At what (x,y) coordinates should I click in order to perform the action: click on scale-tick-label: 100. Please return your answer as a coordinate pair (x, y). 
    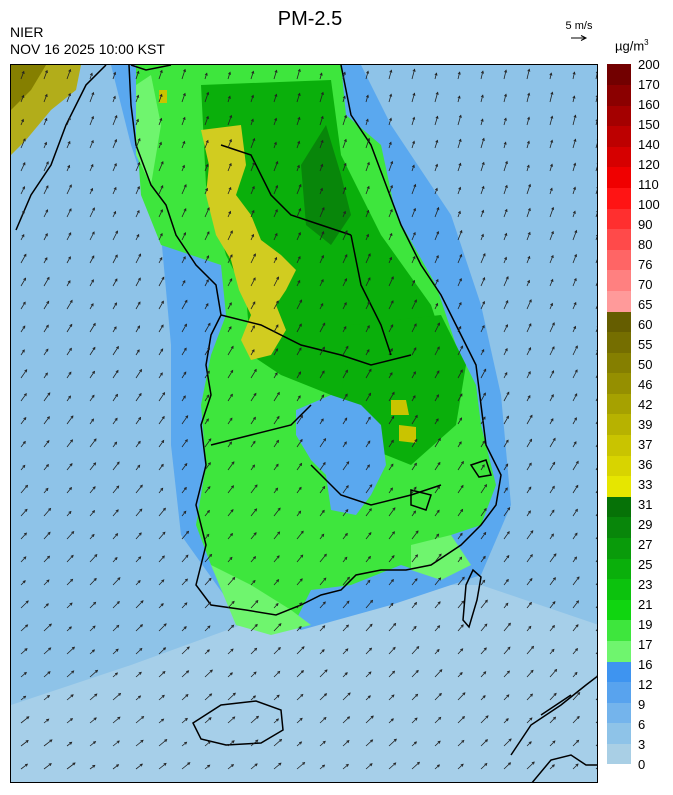
    Looking at the image, I should click on (649, 204).